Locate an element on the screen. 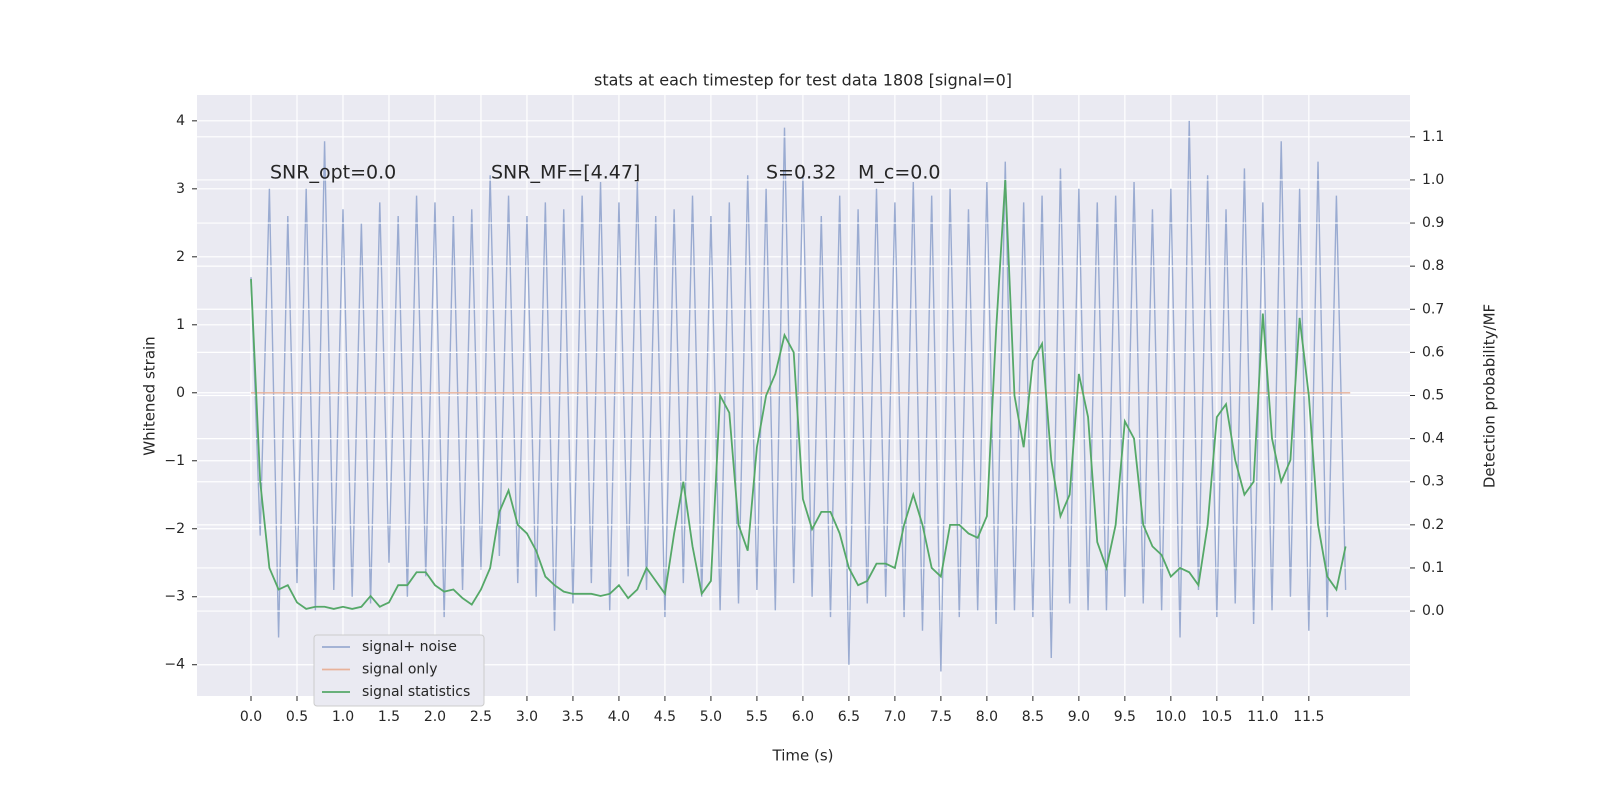 Image resolution: width=1600 pixels, height=804 pixels. x-tick-label: 2.0 is located at coordinates (435, 717).